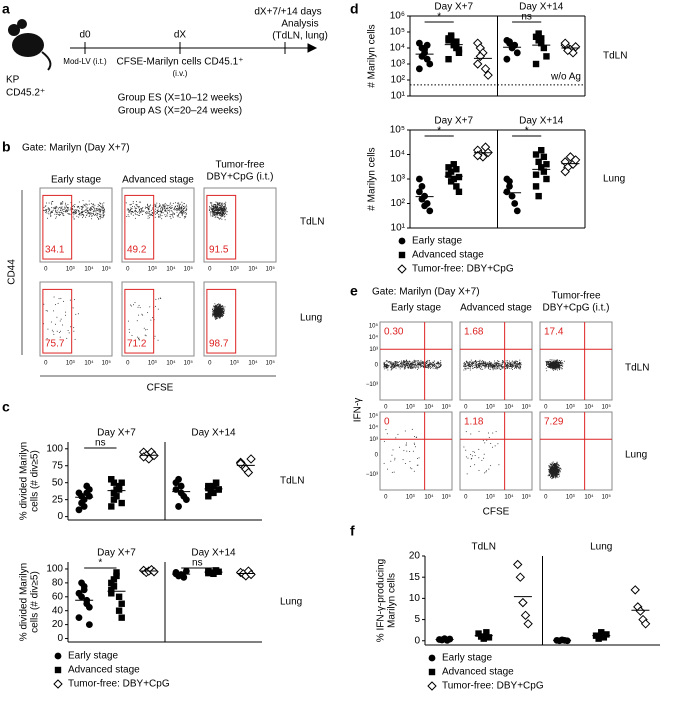  Describe the element at coordinates (6, 147) in the screenshot. I see `panel-label: b` at that location.